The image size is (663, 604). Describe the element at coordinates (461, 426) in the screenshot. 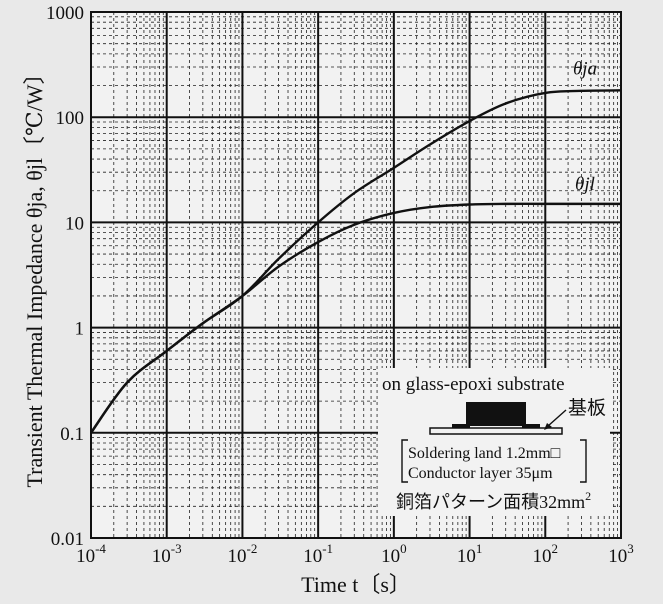

I see `lead-left` at that location.